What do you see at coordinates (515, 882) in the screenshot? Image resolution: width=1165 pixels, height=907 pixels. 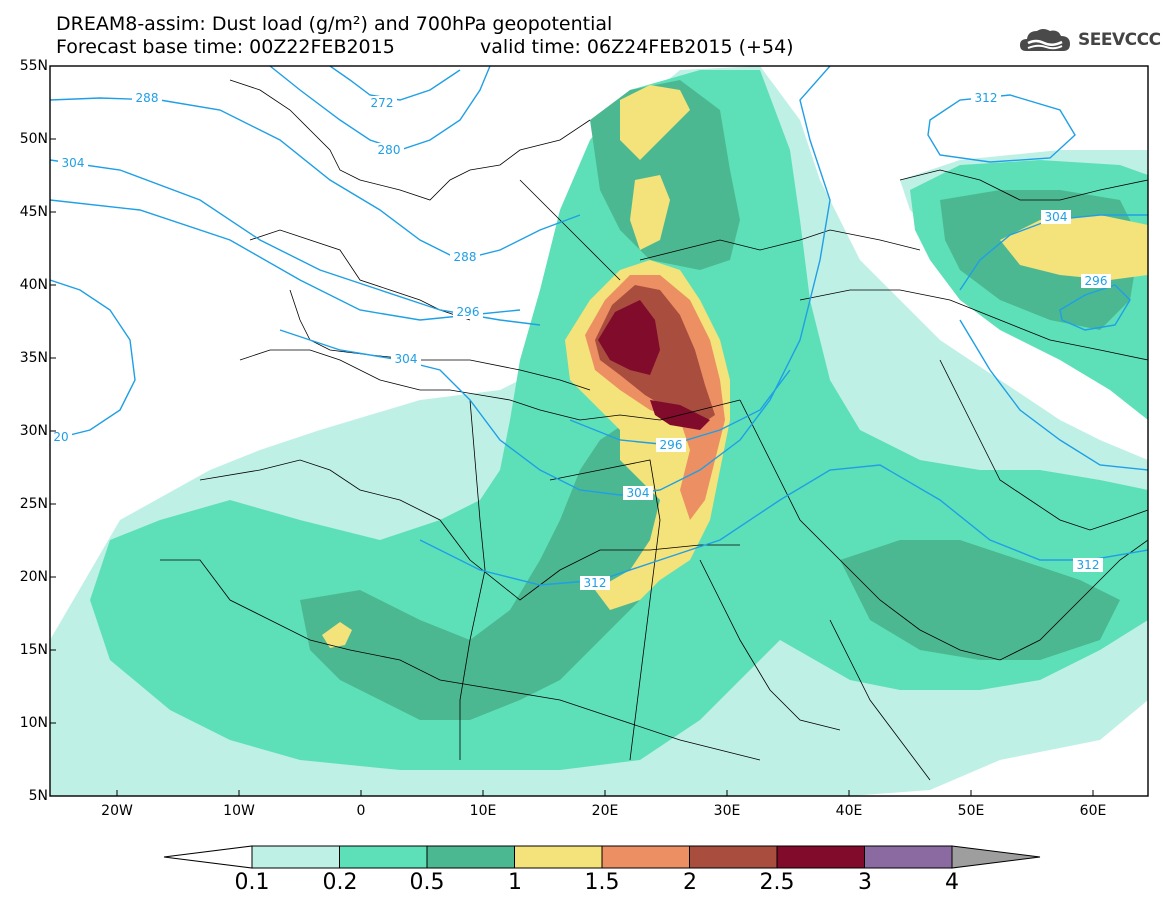 I see `colorbar-label: 1` at bounding box center [515, 882].